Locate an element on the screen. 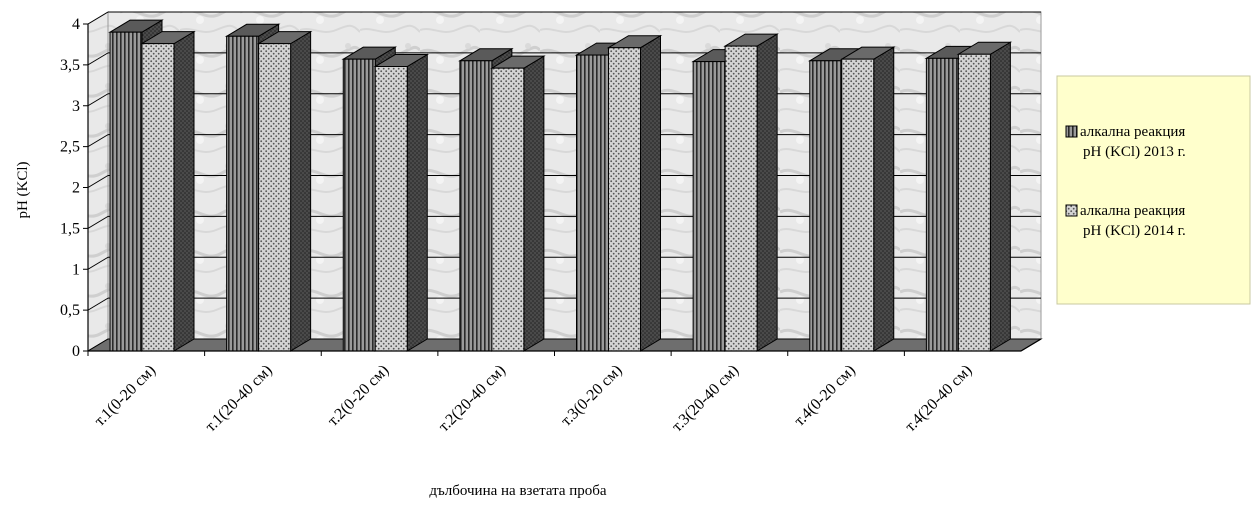 This screenshot has width=1256, height=507. y-tick-label: 2,5 is located at coordinates (70, 147).